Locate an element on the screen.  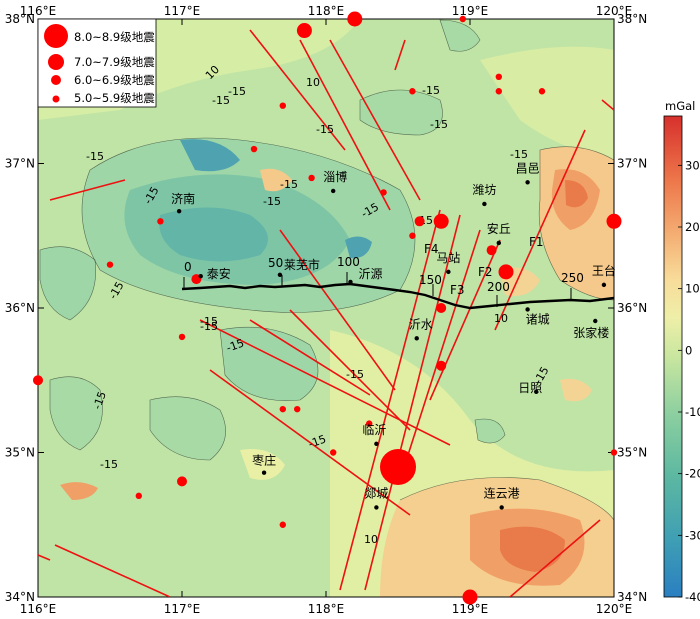
lat-label-left: 34°N is located at coordinates (20, 597).